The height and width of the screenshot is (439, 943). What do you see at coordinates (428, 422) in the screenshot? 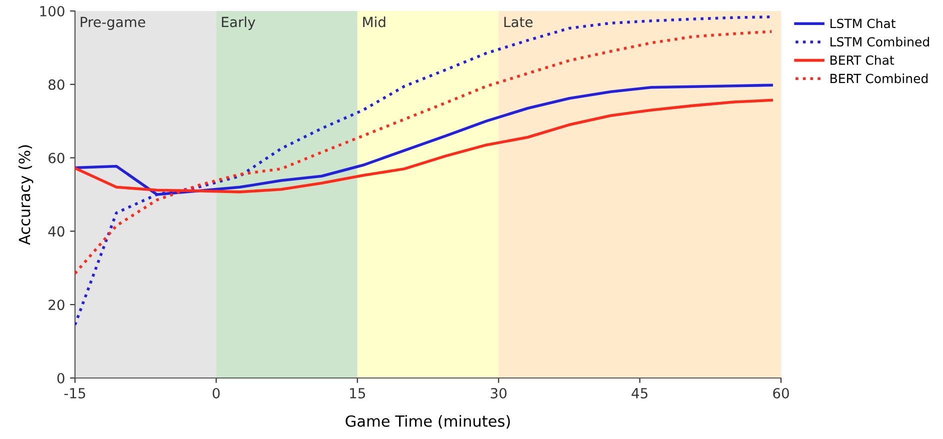
I see `x-axis-title: Game Time (minutes)` at bounding box center [428, 422].